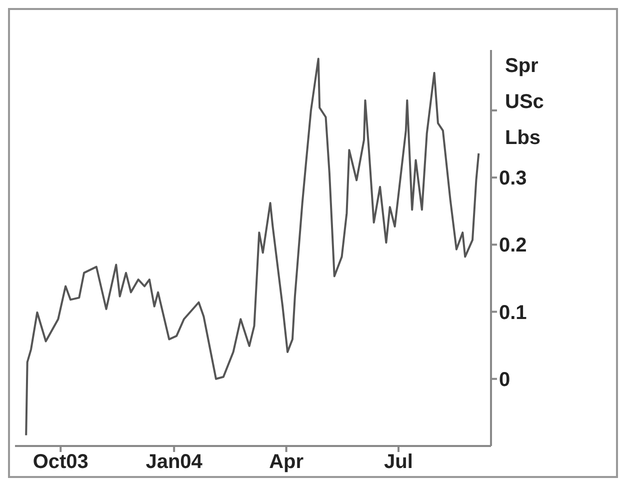 The width and height of the screenshot is (626, 486). I want to click on y-axis-title: Spr USc Lbs, so click(524, 102).